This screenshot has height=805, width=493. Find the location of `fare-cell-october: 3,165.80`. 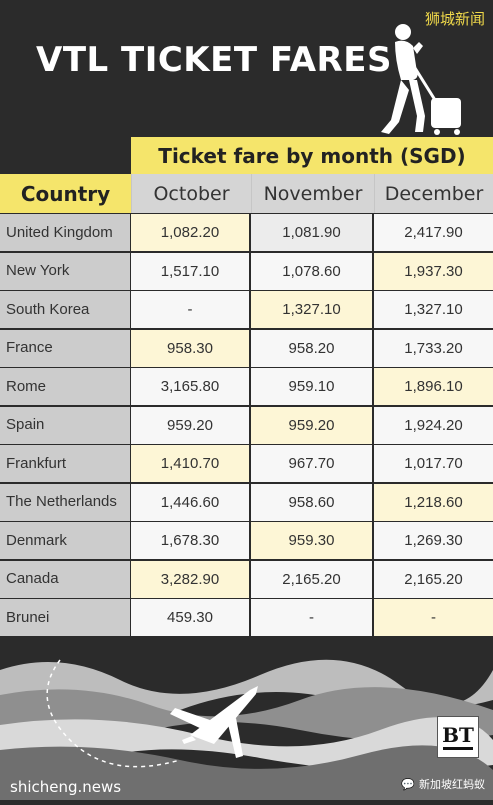

fare-cell-october: 3,165.80 is located at coordinates (190, 386).